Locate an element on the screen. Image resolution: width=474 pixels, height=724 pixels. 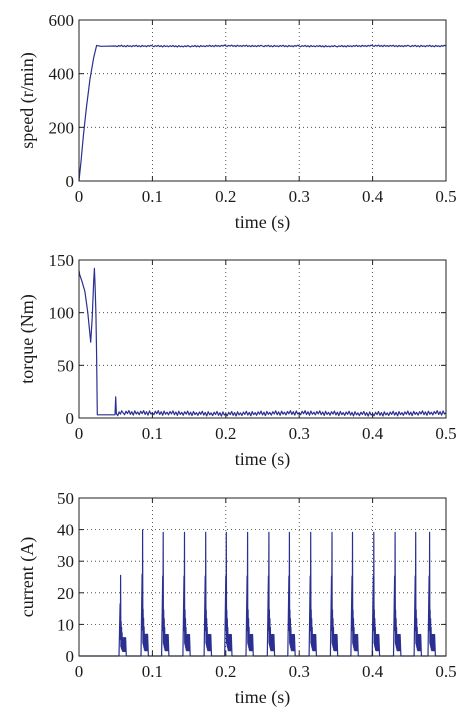
current-ylabel: current (A) is located at coordinates (27, 577).